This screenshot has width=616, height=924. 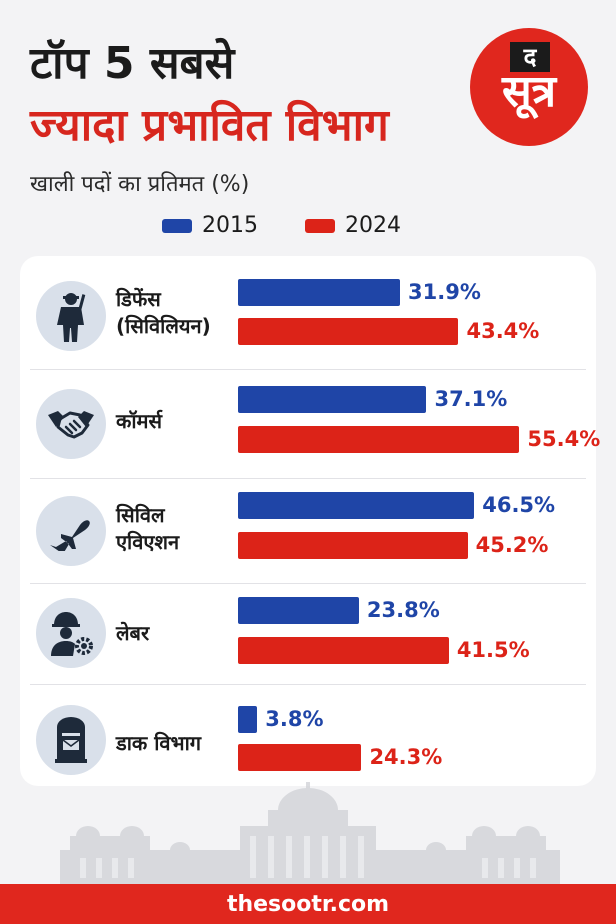 I want to click on bar-commerce-2015, so click(x=332, y=399).